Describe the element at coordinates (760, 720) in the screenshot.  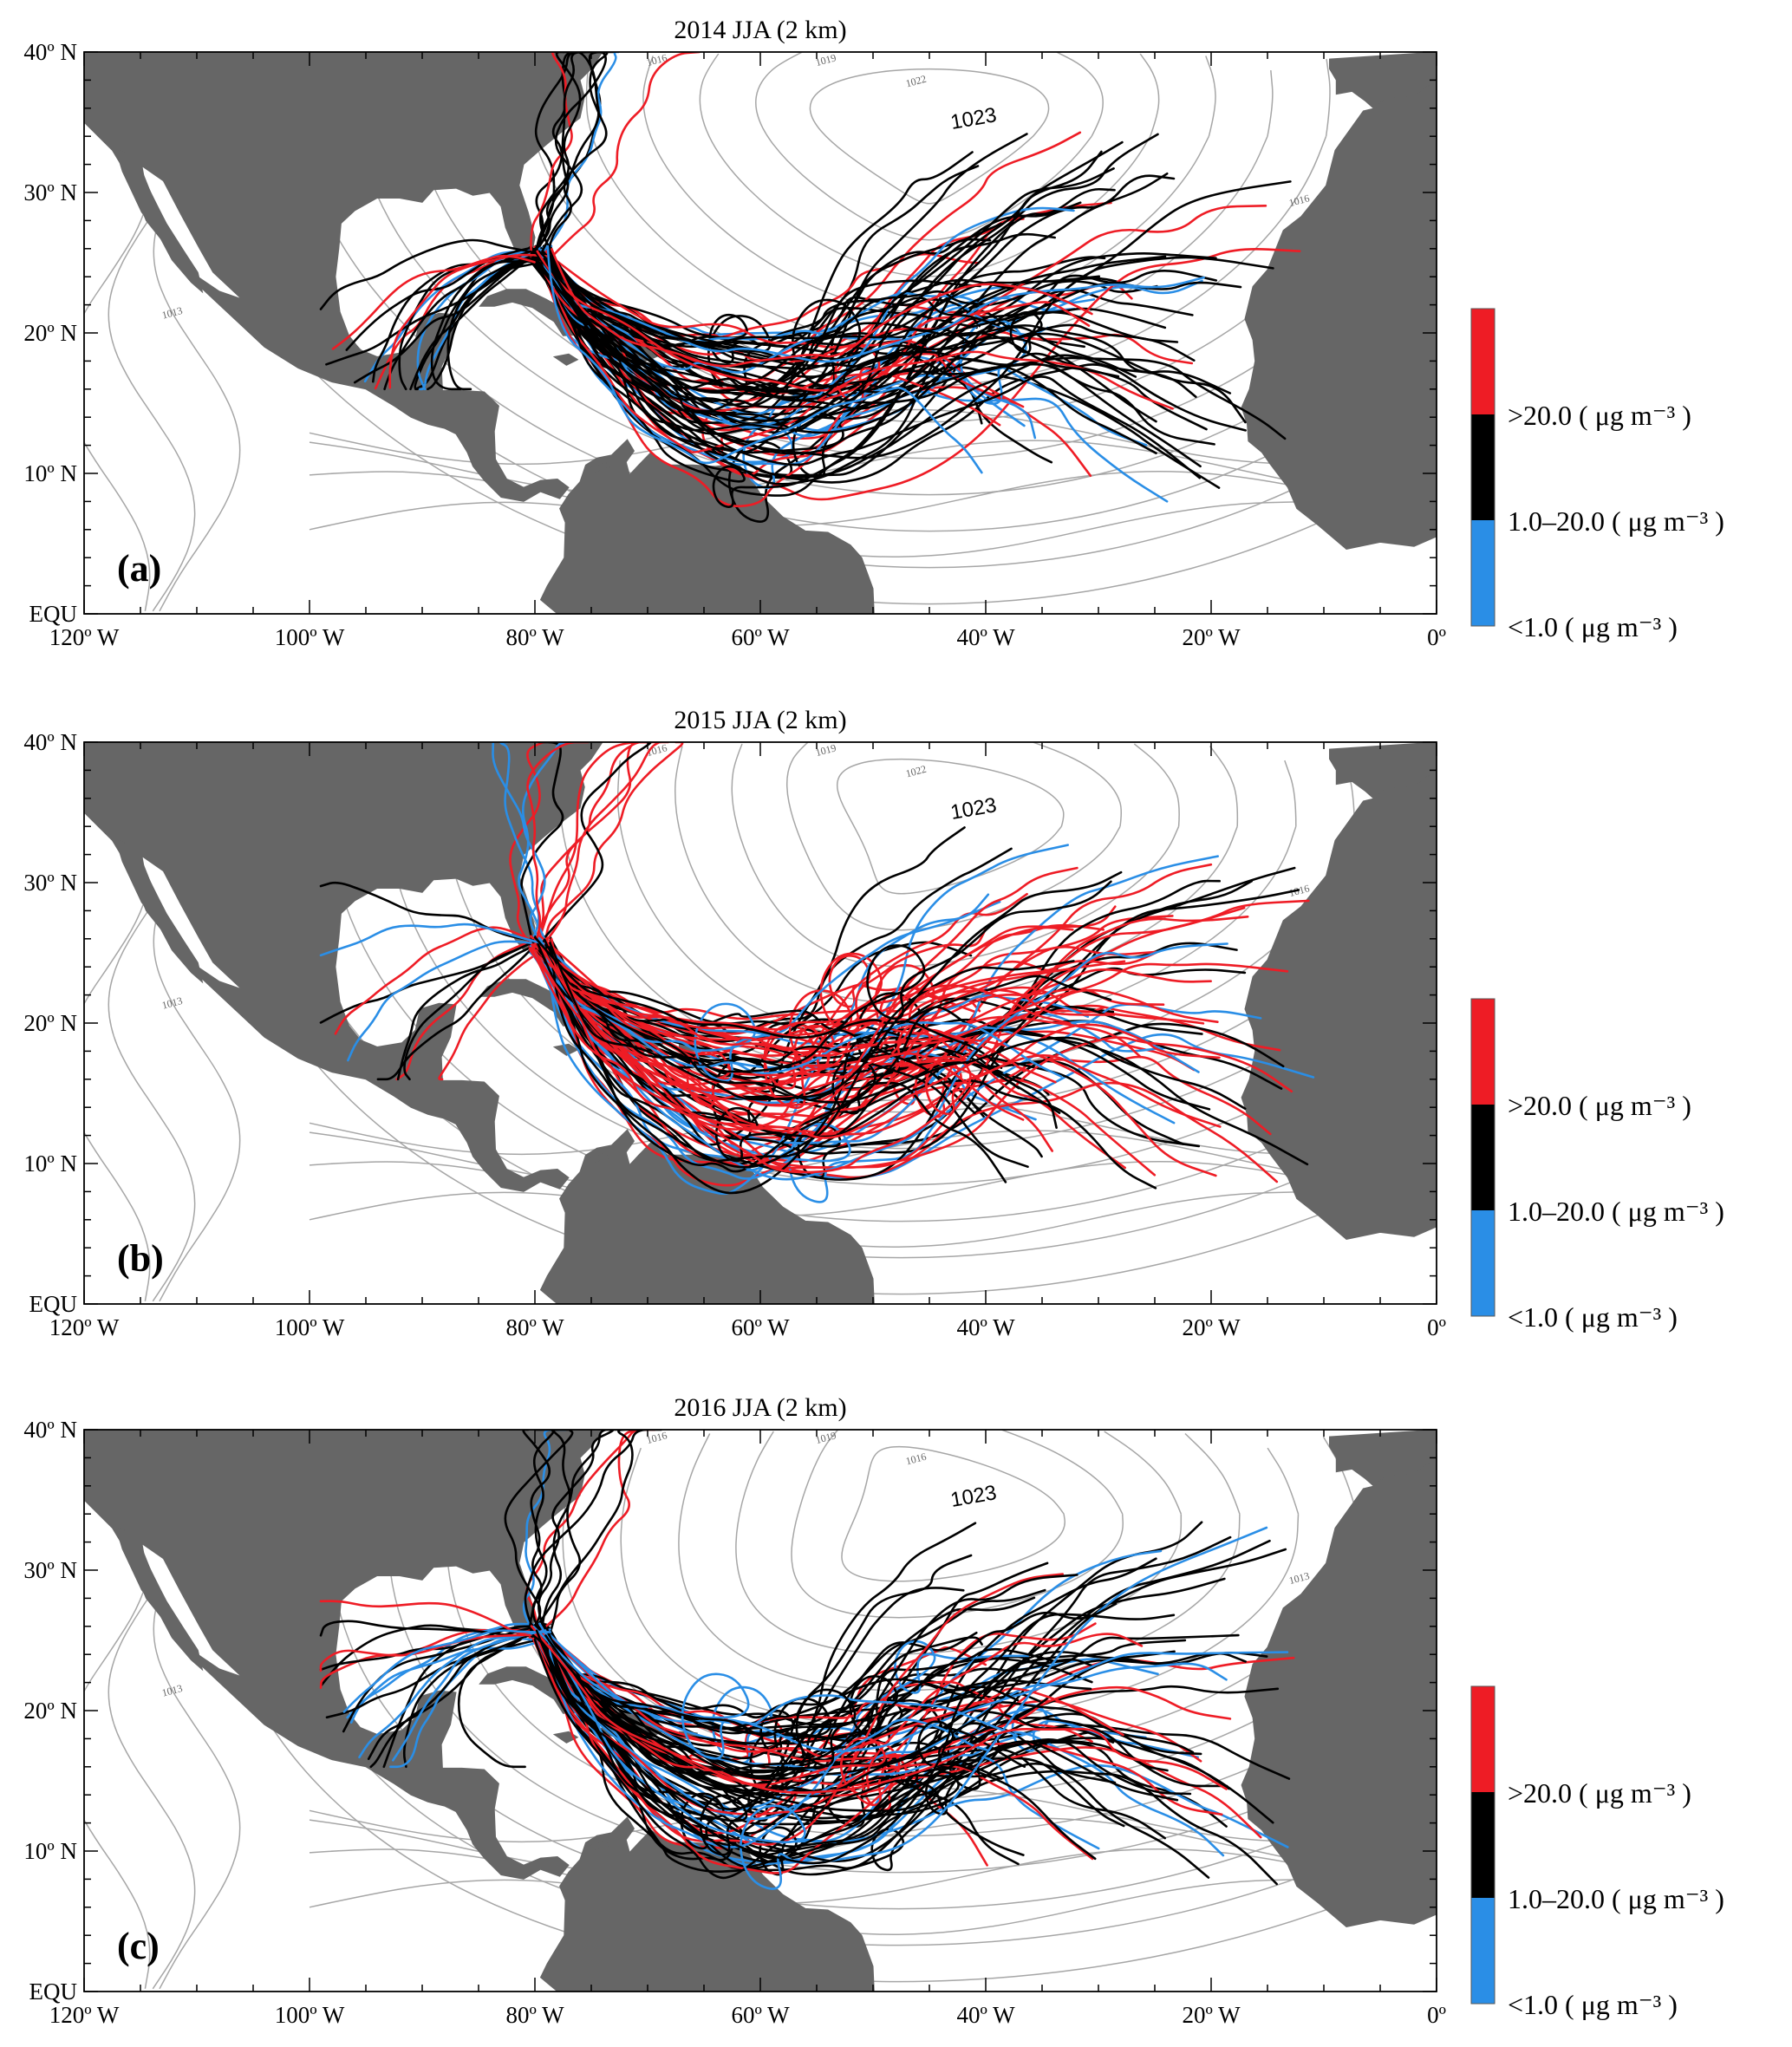
I see `panel-title: 2015 JJA (2 km)` at that location.